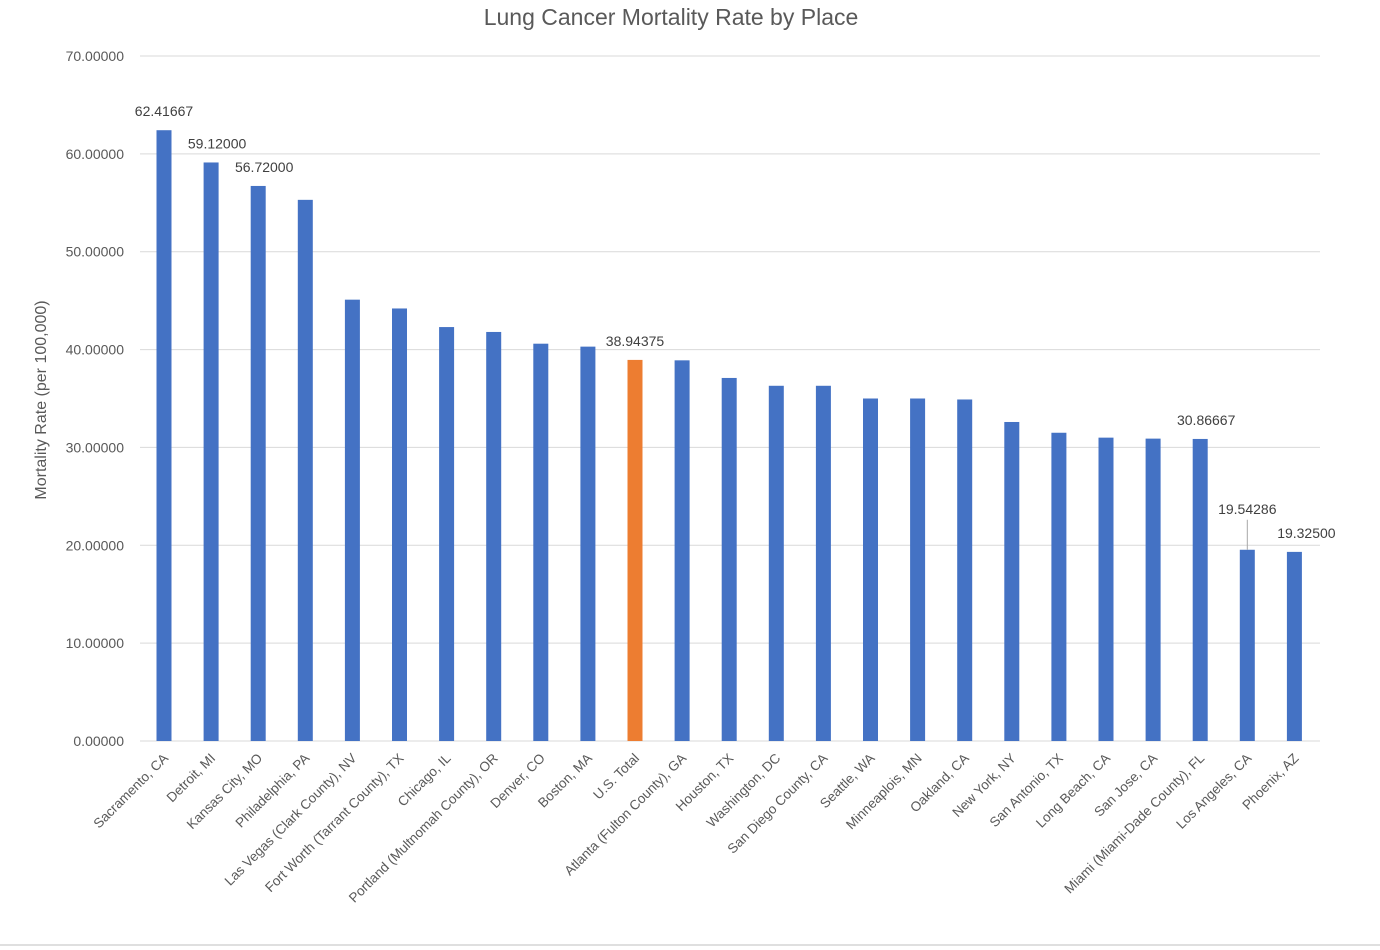 The image size is (1380, 950). Describe the element at coordinates (95, 154) in the screenshot. I see `y-tick-label: 60.00000` at that location.